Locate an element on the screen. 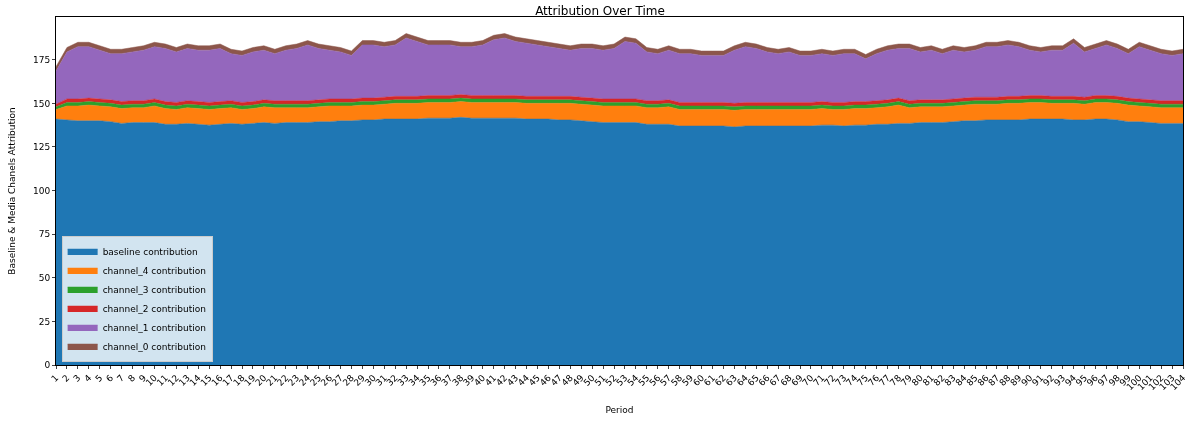  legend-label: channel_4 contribution is located at coordinates (154, 270).